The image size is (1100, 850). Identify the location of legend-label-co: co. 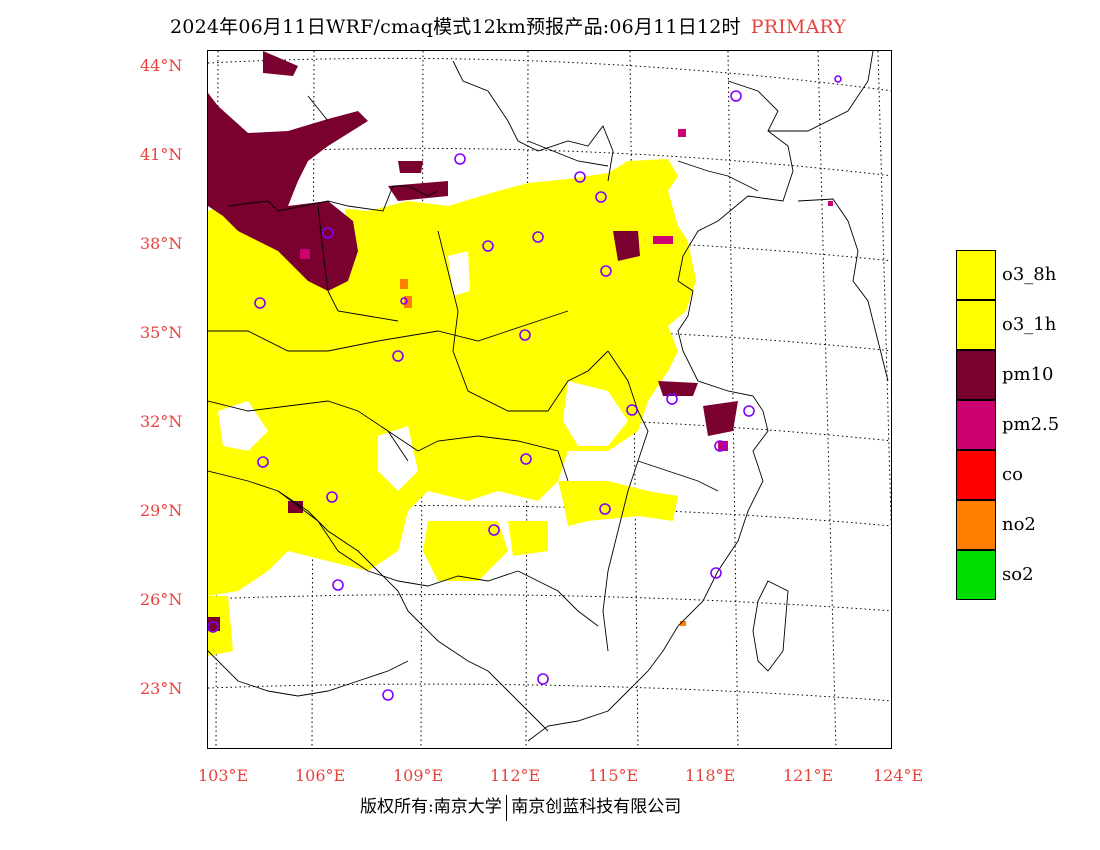
(1012, 474).